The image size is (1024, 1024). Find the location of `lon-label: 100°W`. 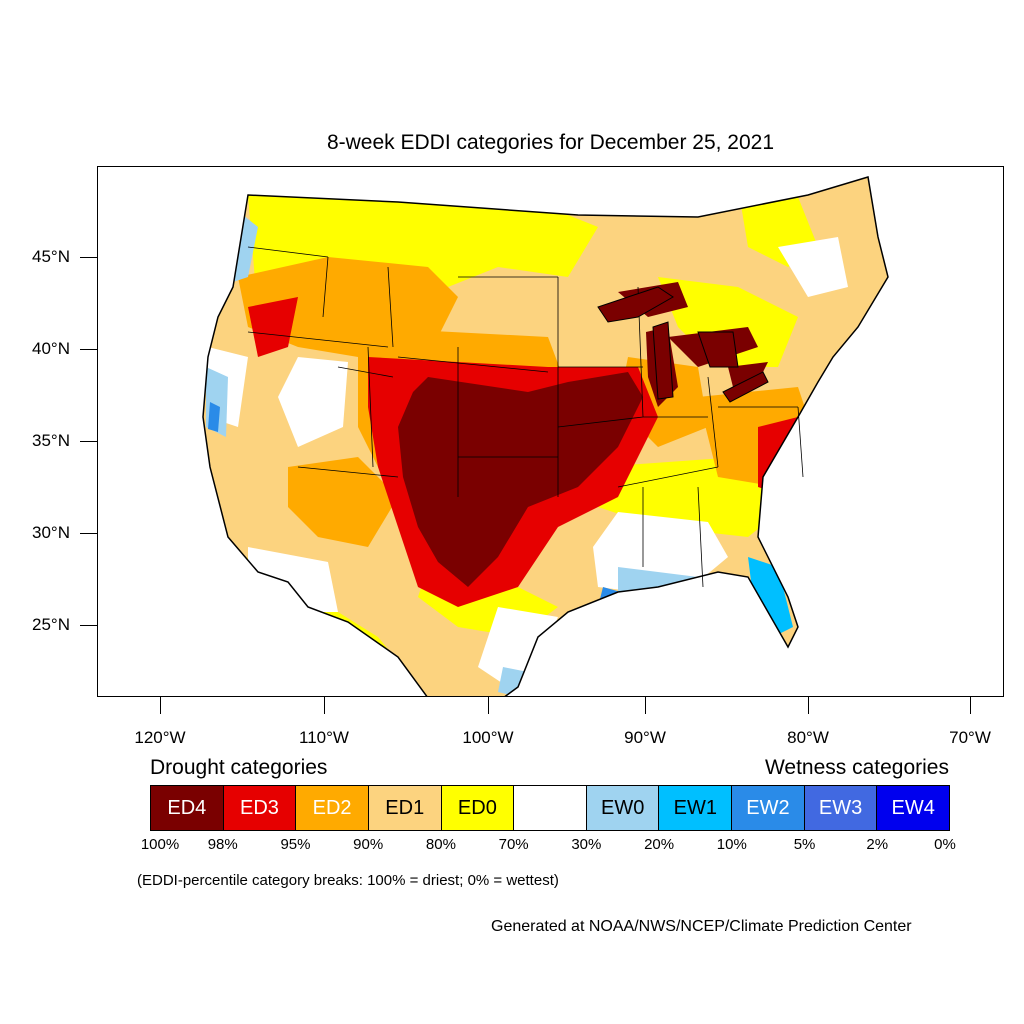

lon-label: 100°W is located at coordinates (488, 737).